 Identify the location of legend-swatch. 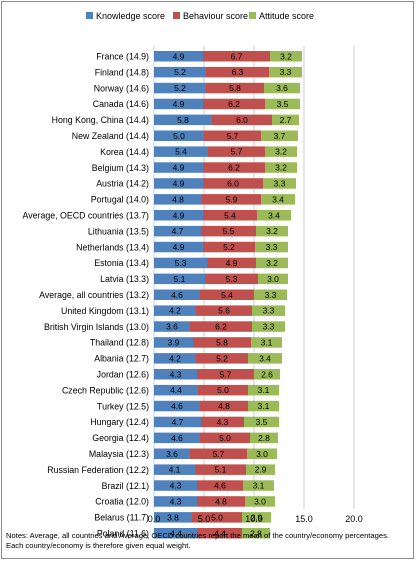
(176, 15).